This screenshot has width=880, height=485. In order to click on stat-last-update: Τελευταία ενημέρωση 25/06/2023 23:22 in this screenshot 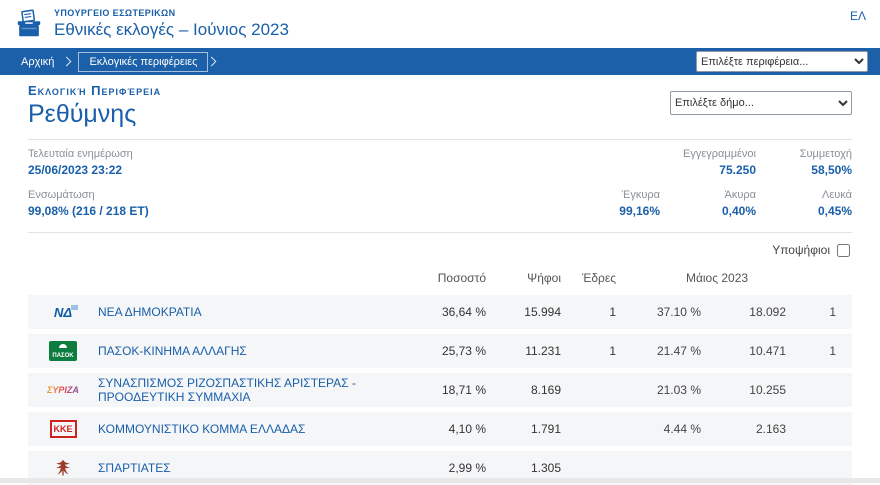, I will do `click(80, 162)`.